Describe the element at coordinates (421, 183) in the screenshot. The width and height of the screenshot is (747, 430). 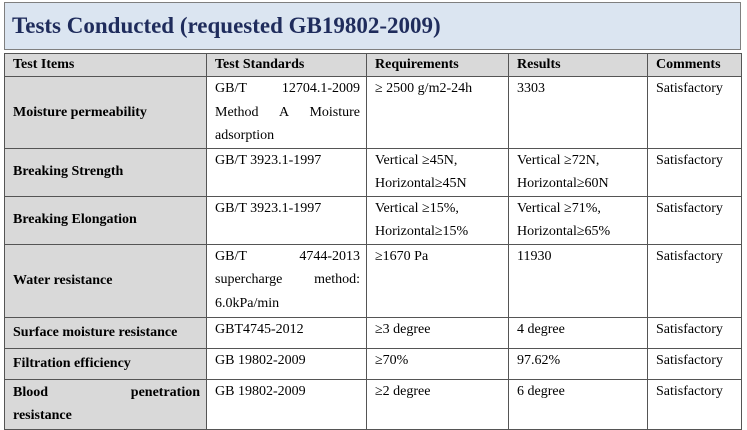
I see `cell-line: Horizontal≥45N` at that location.